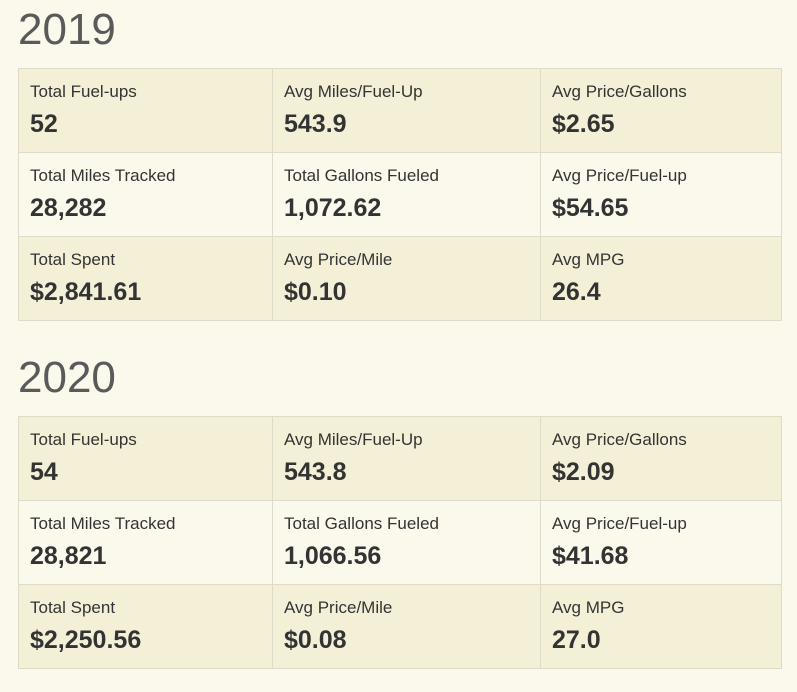 Image resolution: width=797 pixels, height=692 pixels. I want to click on stat-total-miles-tracked: Total Miles Tracked 28,821, so click(145, 542).